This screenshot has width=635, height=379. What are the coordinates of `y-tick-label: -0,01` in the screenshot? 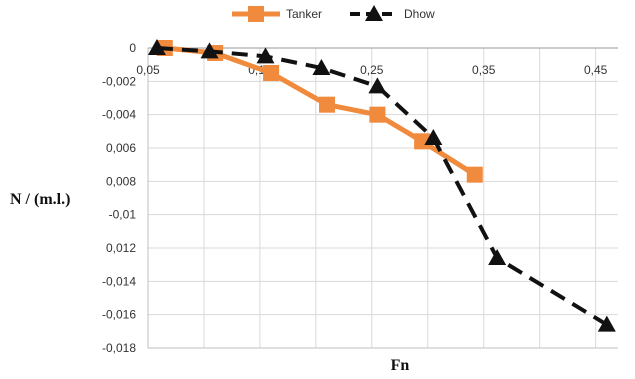 It's located at (123, 215).